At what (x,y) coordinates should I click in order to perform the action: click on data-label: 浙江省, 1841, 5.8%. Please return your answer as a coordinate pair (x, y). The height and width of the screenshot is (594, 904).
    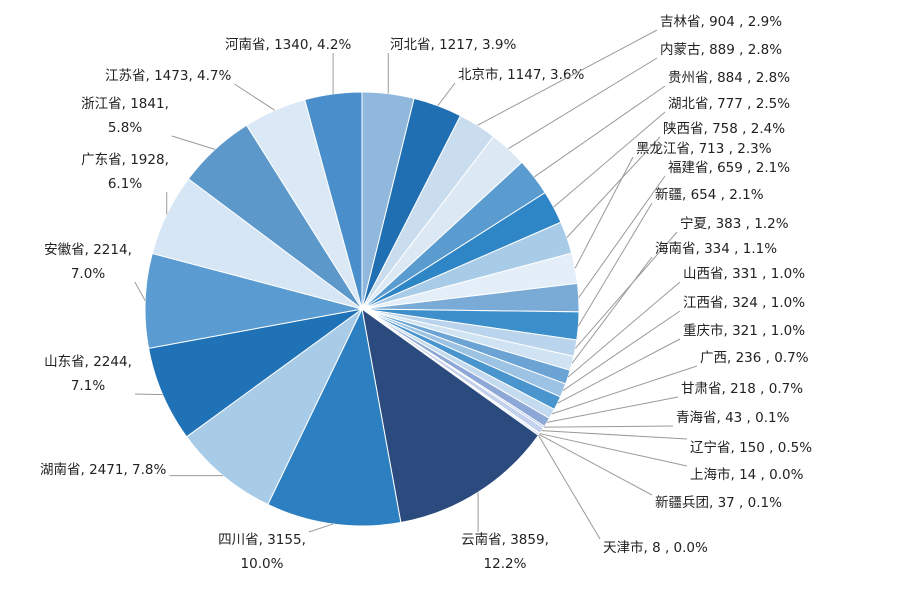
    Looking at the image, I should click on (125, 116).